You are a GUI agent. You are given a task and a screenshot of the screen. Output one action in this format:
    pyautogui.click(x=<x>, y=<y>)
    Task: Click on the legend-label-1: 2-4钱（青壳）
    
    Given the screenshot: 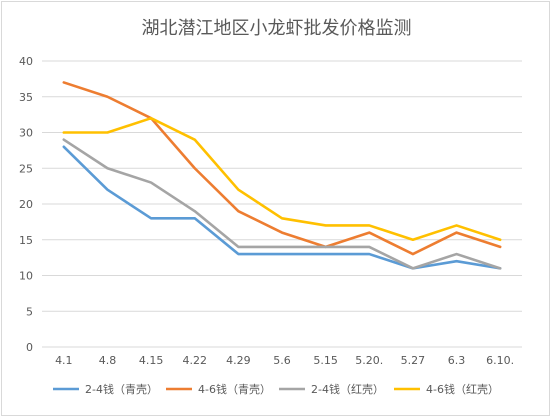 What is the action you would take?
    pyautogui.click(x=121, y=389)
    